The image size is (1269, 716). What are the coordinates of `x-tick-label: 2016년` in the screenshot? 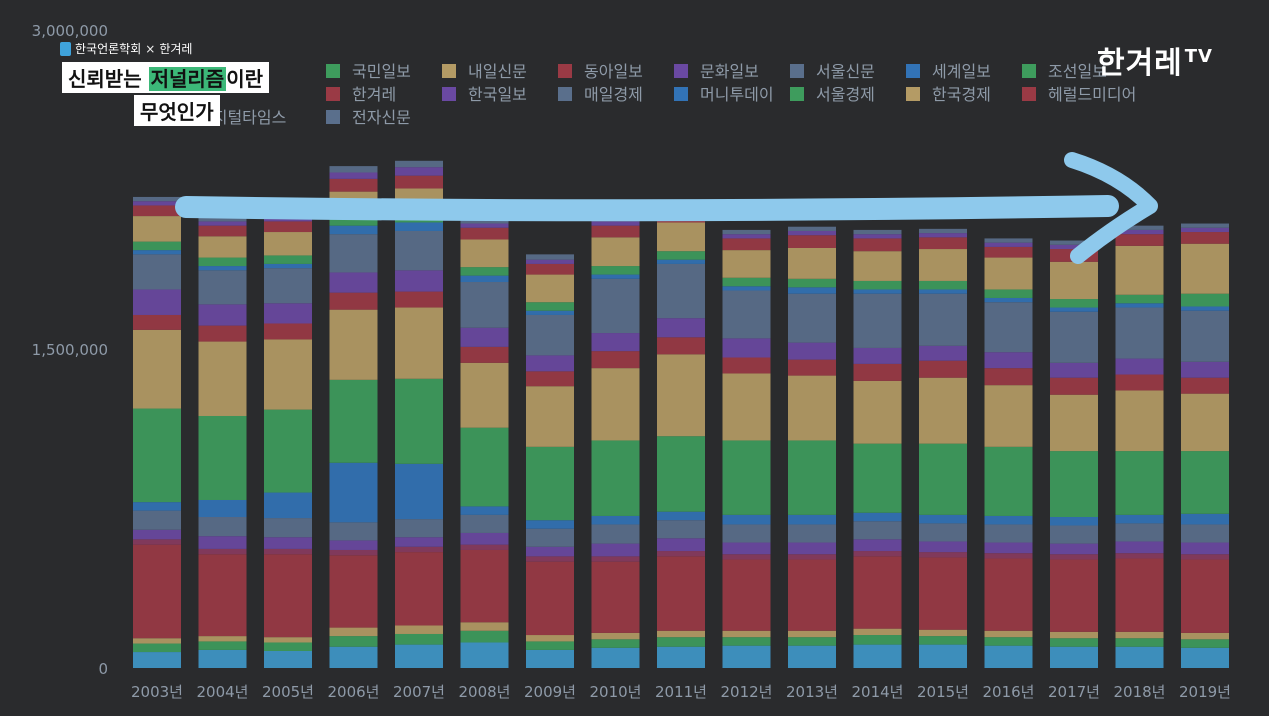 It's located at (1009, 692).